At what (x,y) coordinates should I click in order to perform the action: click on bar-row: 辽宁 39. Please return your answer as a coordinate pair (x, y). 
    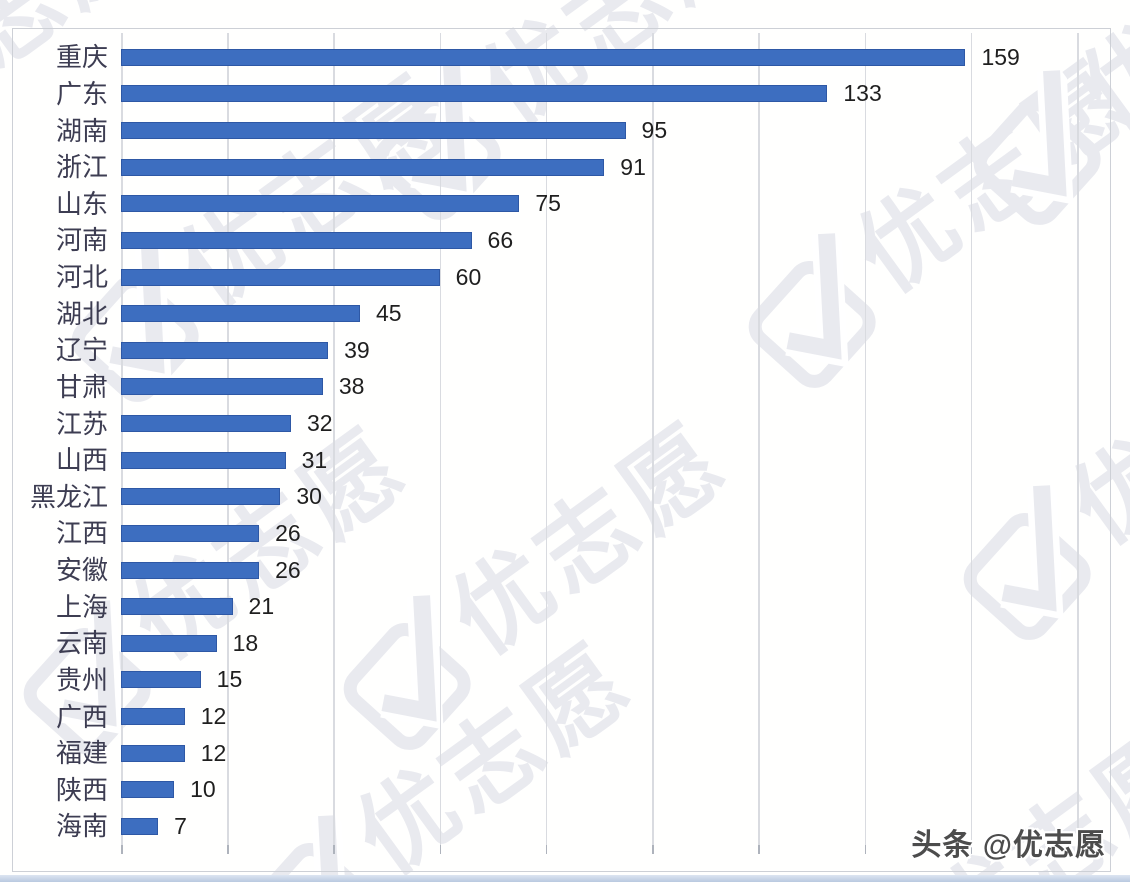
    Looking at the image, I should click on (565, 350).